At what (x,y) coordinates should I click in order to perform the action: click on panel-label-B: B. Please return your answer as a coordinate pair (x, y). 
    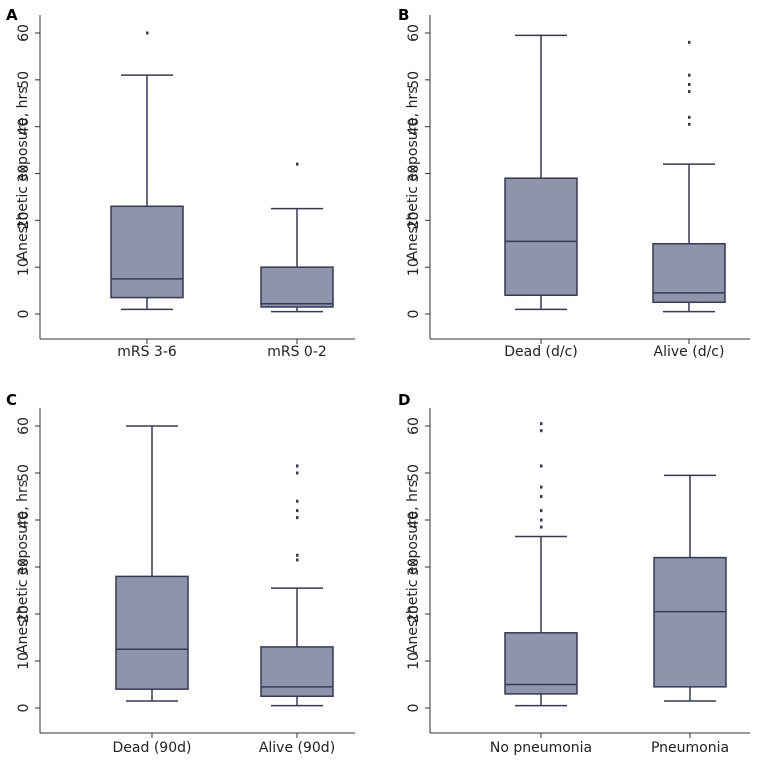
    Looking at the image, I should click on (403, 15).